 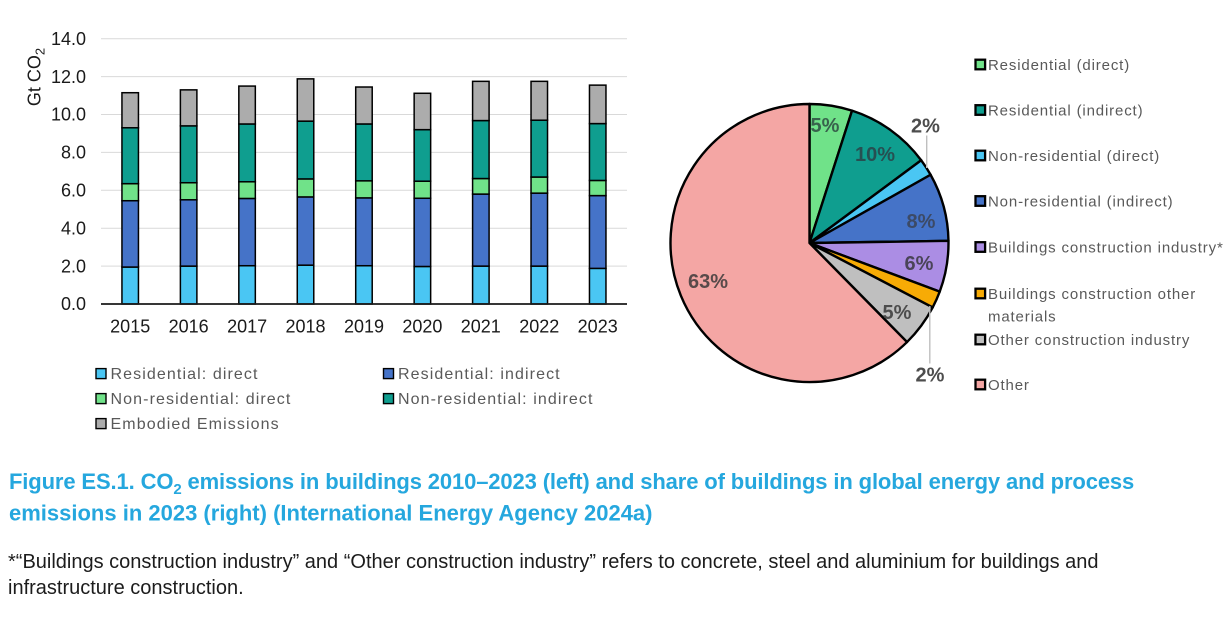 I want to click on svg-text: materials, so click(x=1022, y=316).